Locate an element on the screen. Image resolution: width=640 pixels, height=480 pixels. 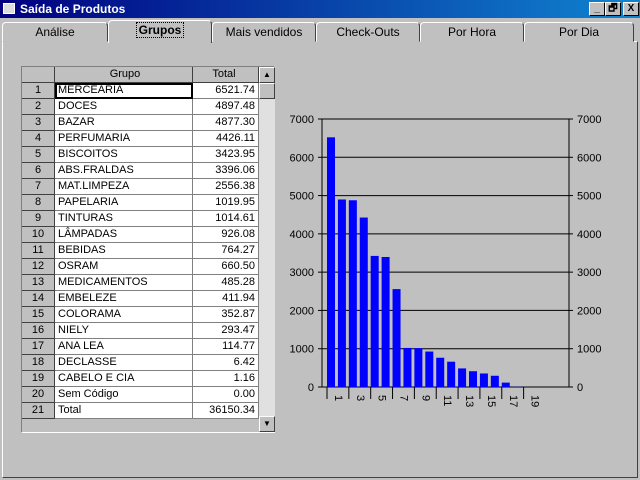
tab-por-dia: Por Dia is located at coordinates (579, 32).